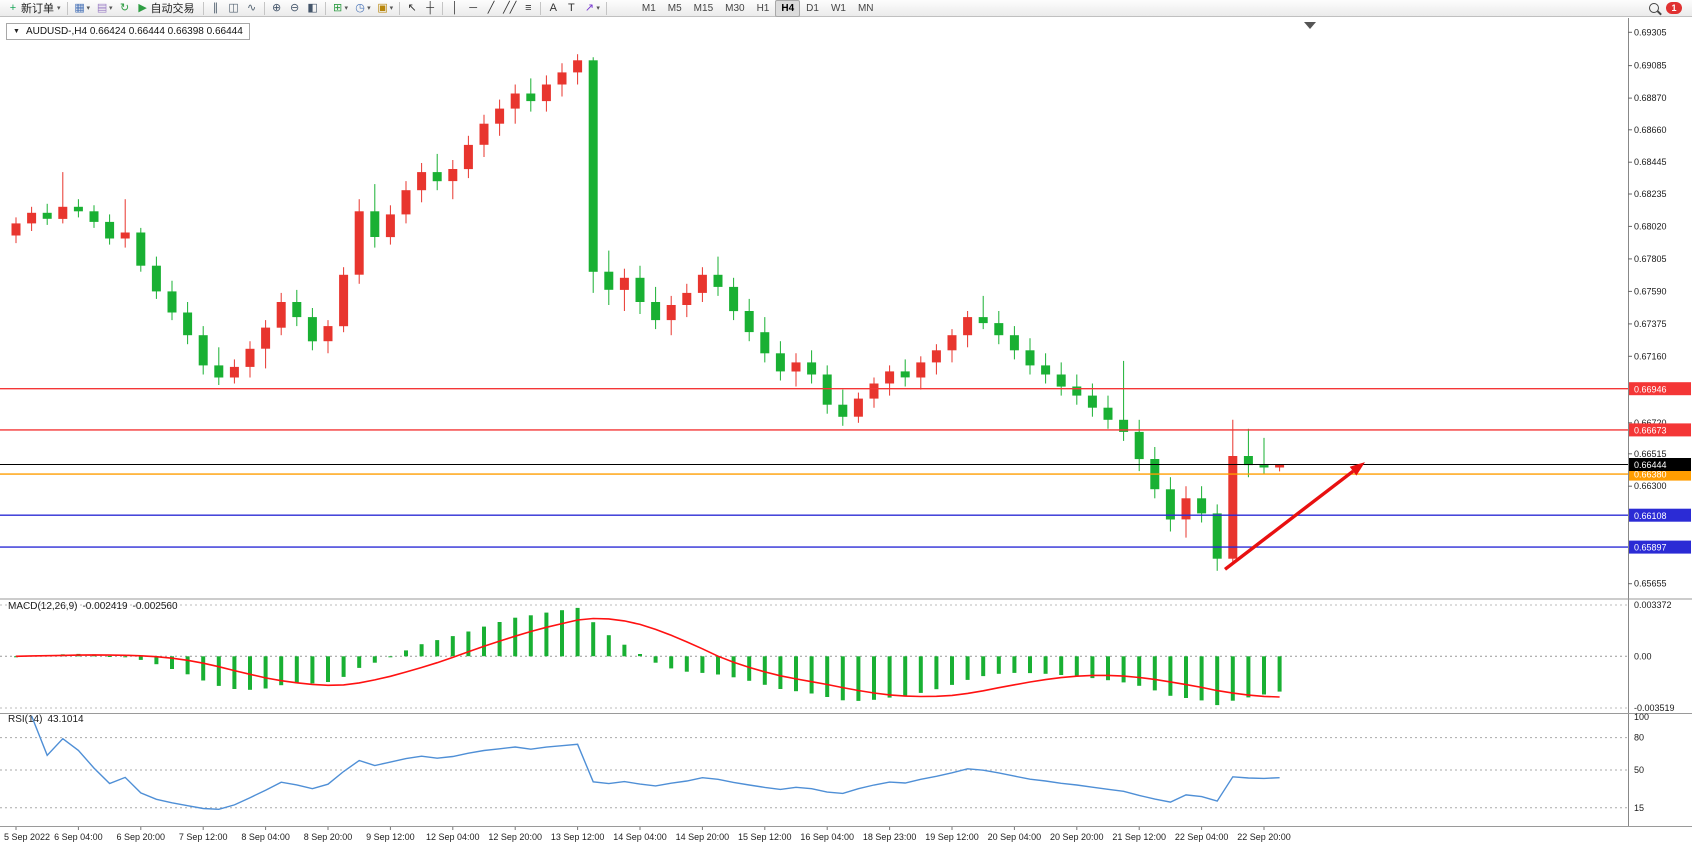 The image size is (1692, 853). Describe the element at coordinates (591, 8) in the screenshot. I see `arrows-button: ↗ ▾` at that location.